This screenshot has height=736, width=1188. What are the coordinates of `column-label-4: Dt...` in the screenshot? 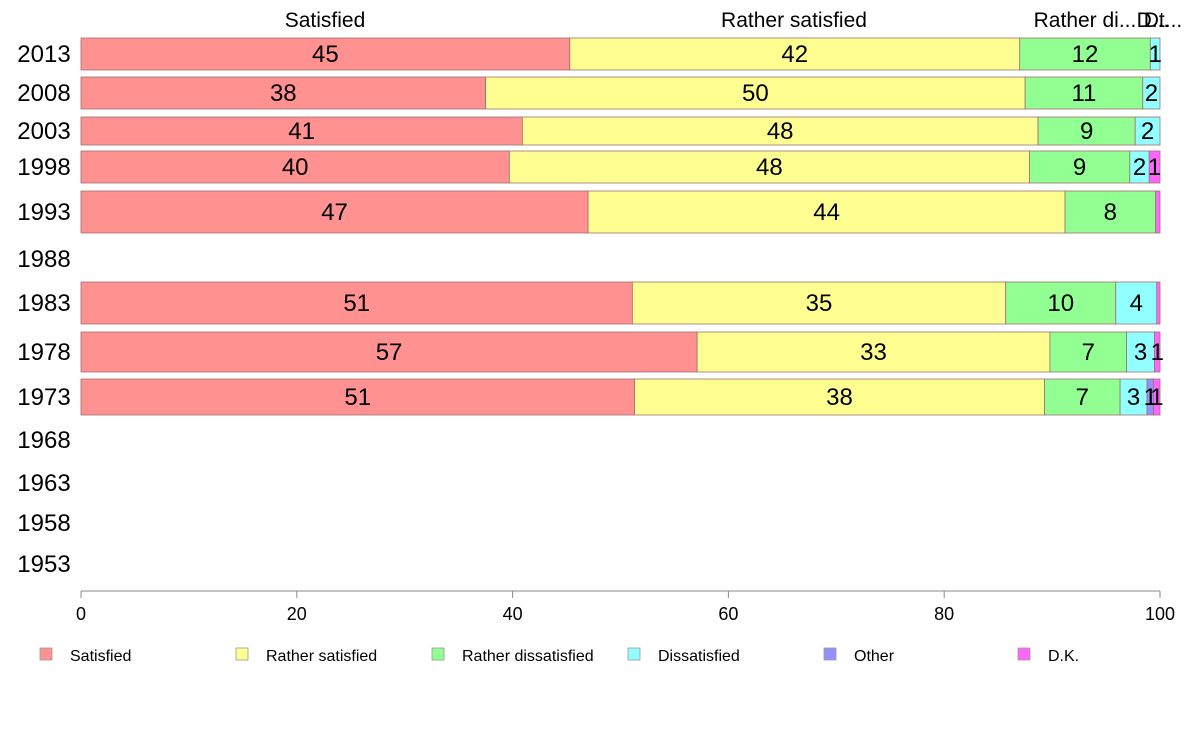 It's located at (1163, 20).